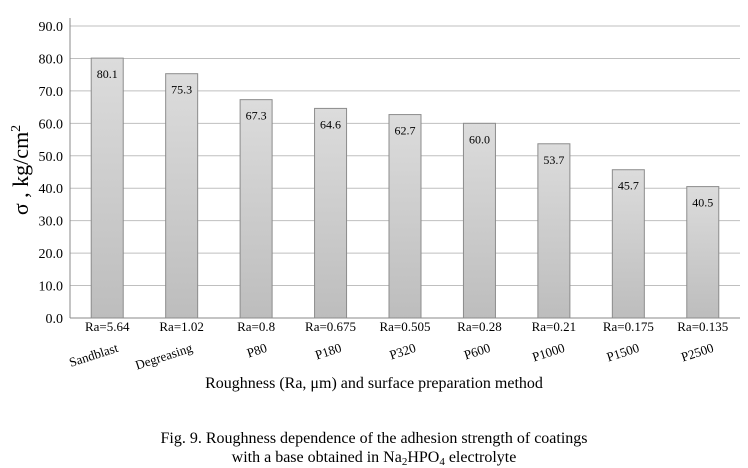  Describe the element at coordinates (316, 457) in the screenshot. I see `caption-text: with a base obtained in Na` at that location.